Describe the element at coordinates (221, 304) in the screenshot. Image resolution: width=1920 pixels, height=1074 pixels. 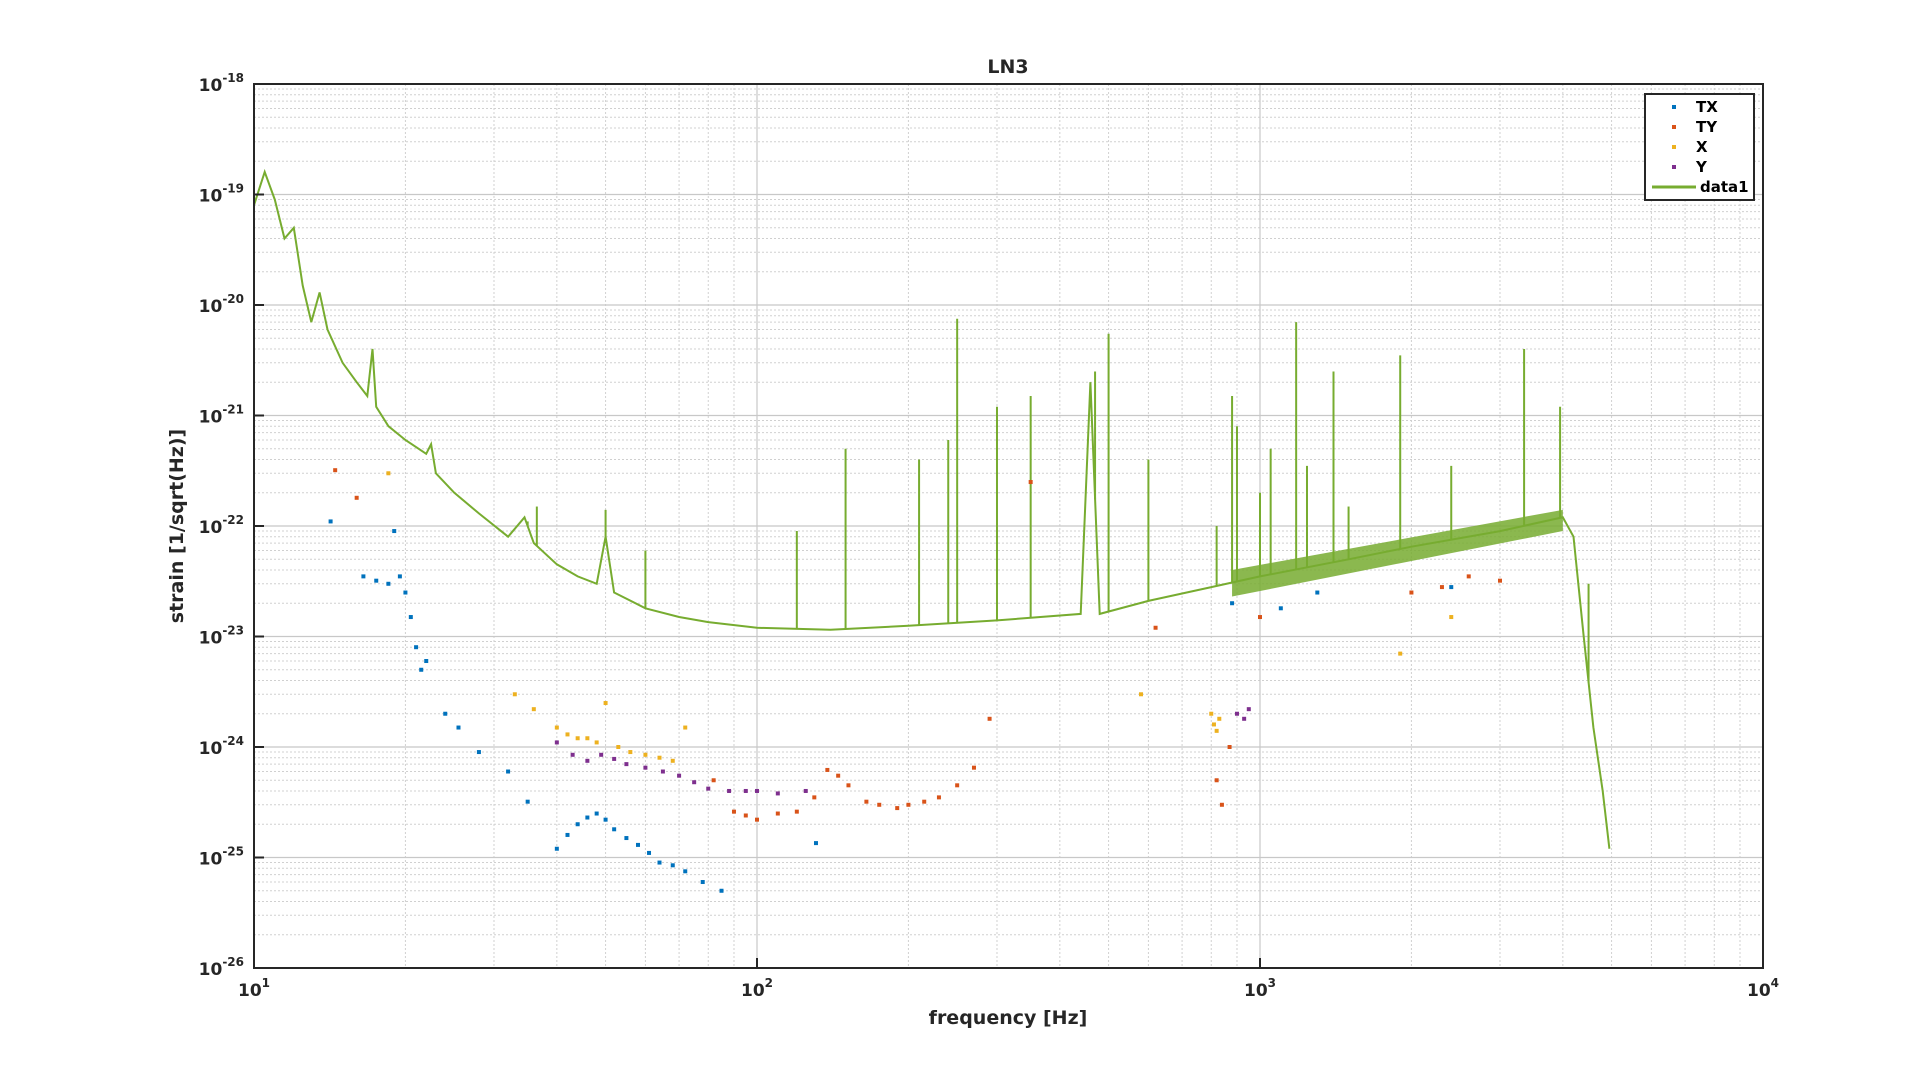
I see `y-tick-label: 10-20` at that location.